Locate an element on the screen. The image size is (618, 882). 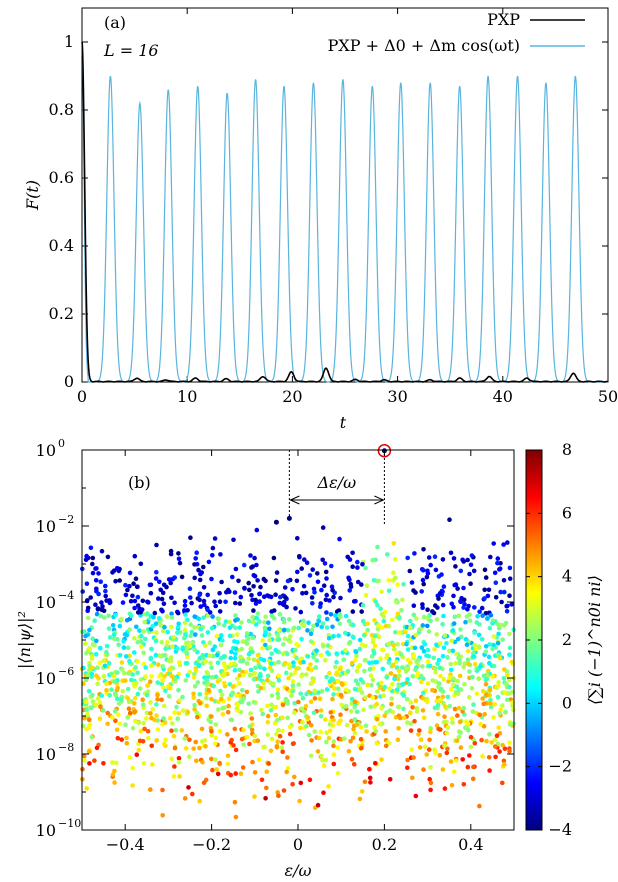
colorbar-tick-label: 0 is located at coordinates (567, 702).